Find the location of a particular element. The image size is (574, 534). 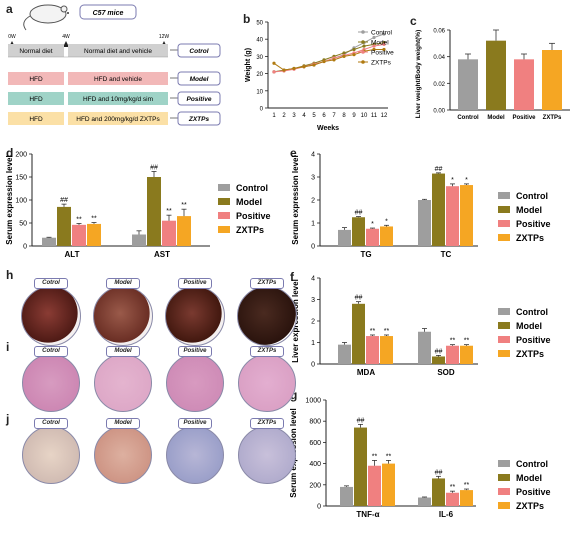

oil-red-stain-zxtps is located at coordinates (267, 455).